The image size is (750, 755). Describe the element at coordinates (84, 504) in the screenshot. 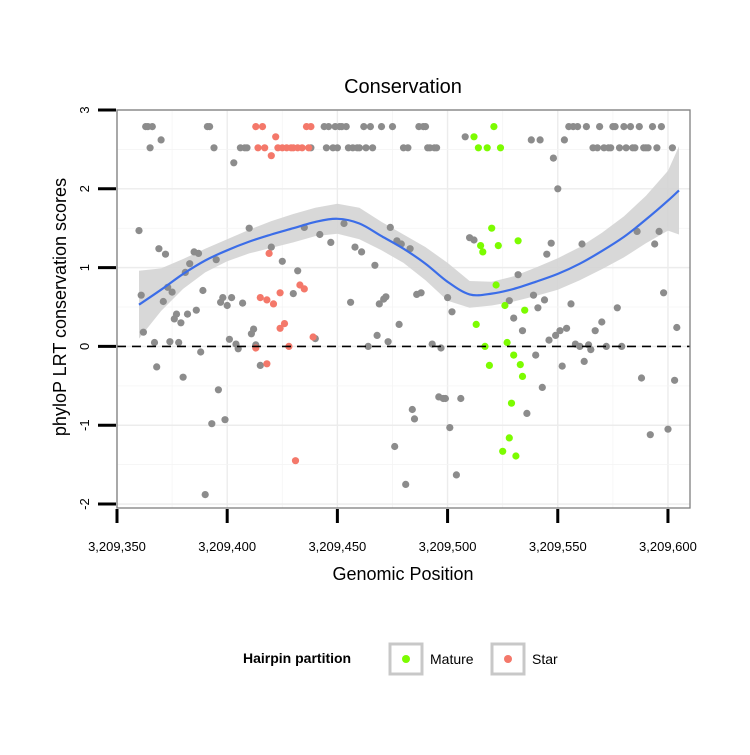

I see `y-tick-label: -2` at that location.